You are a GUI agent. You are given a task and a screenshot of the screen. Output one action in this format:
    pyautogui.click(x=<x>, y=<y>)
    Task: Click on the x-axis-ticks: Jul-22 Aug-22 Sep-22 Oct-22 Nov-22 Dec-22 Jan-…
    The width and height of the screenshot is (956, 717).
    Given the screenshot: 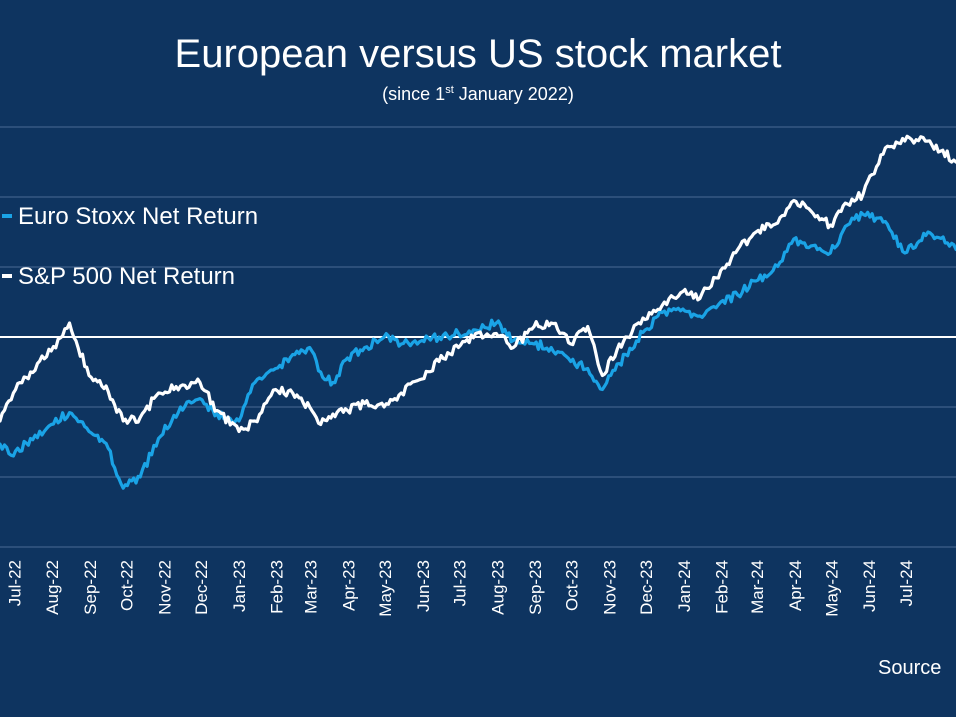 What is the action you would take?
    pyautogui.click(x=460, y=588)
    